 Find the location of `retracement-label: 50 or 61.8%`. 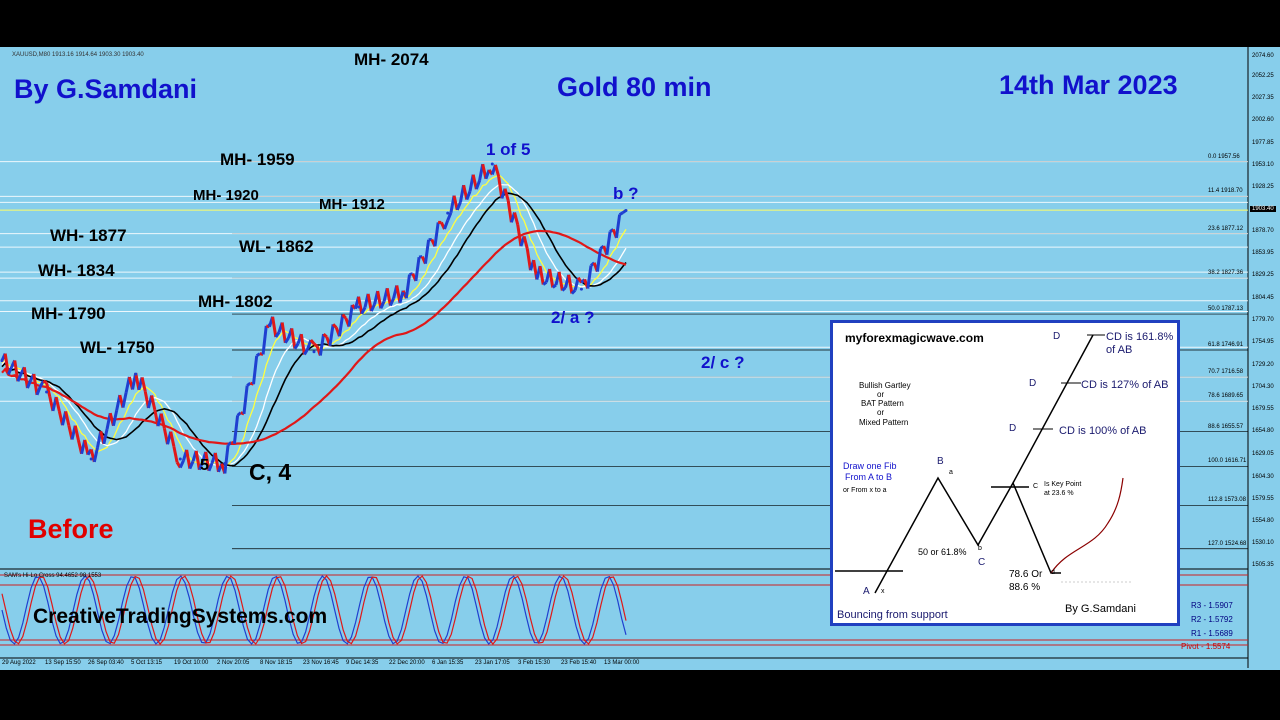

retracement-label: 50 or 61.8% is located at coordinates (942, 552).